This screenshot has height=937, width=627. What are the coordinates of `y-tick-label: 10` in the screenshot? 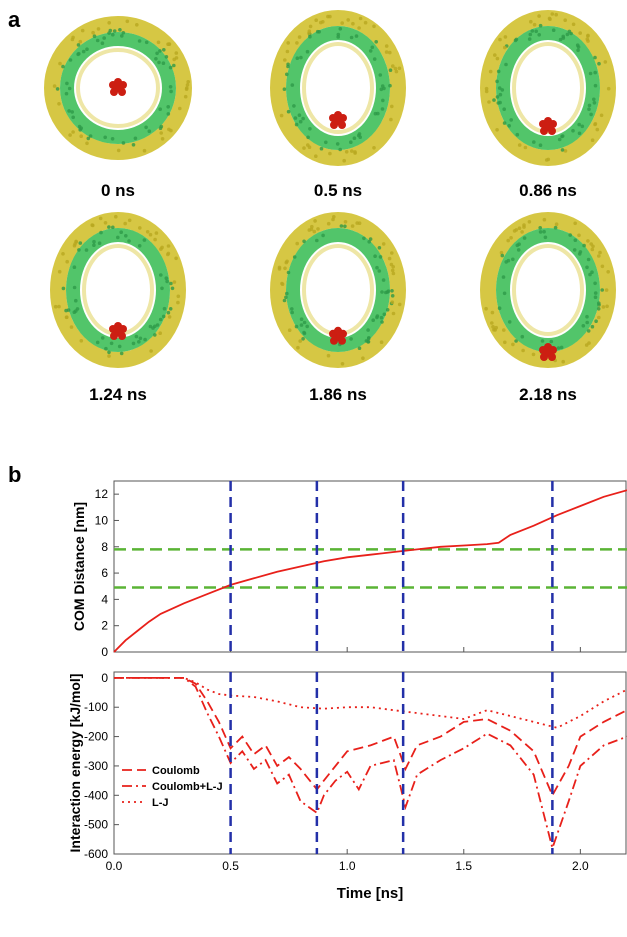 It's located at (102, 520).